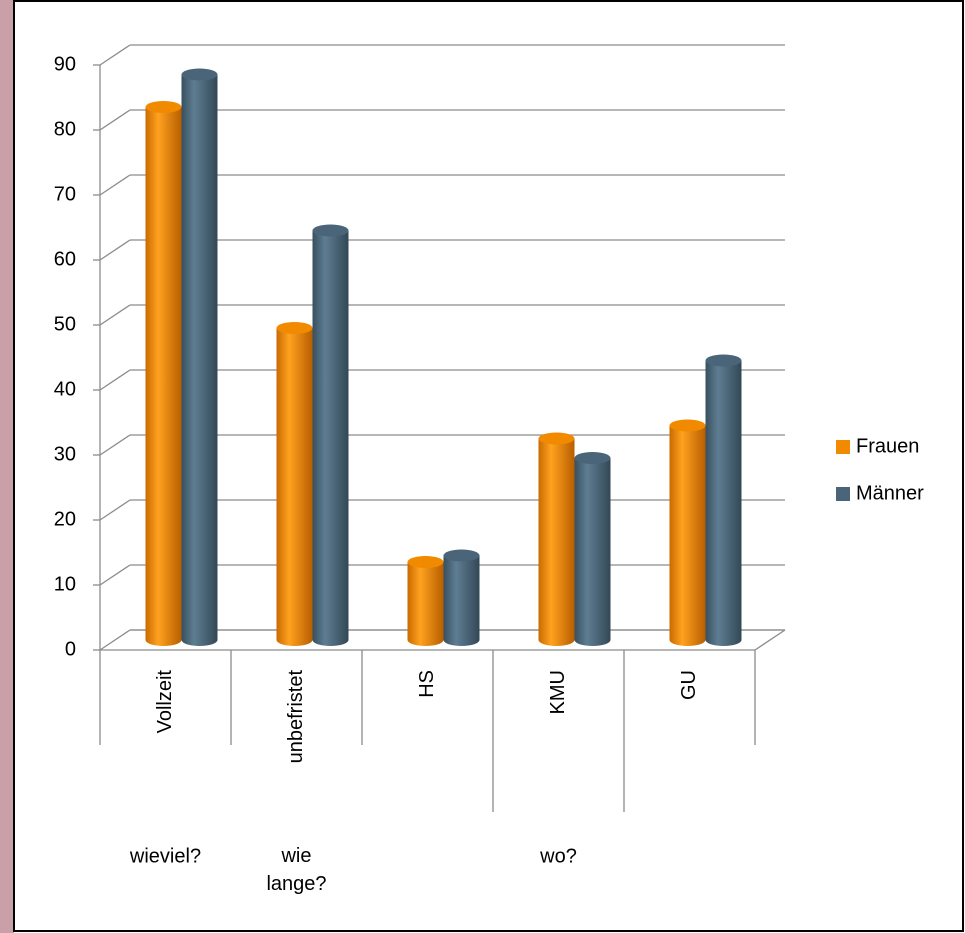  I want to click on background-strip, so click(7, 466).